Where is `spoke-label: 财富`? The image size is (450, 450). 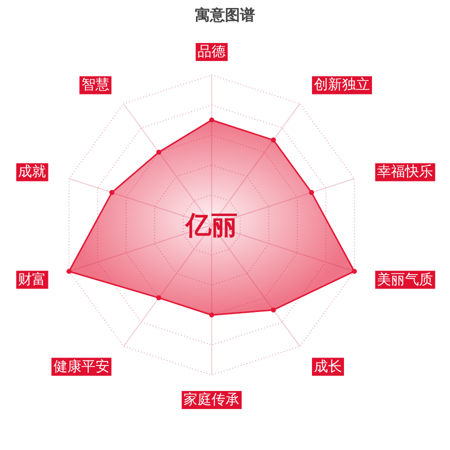
spoke-label: 财富 is located at coordinates (32, 280).